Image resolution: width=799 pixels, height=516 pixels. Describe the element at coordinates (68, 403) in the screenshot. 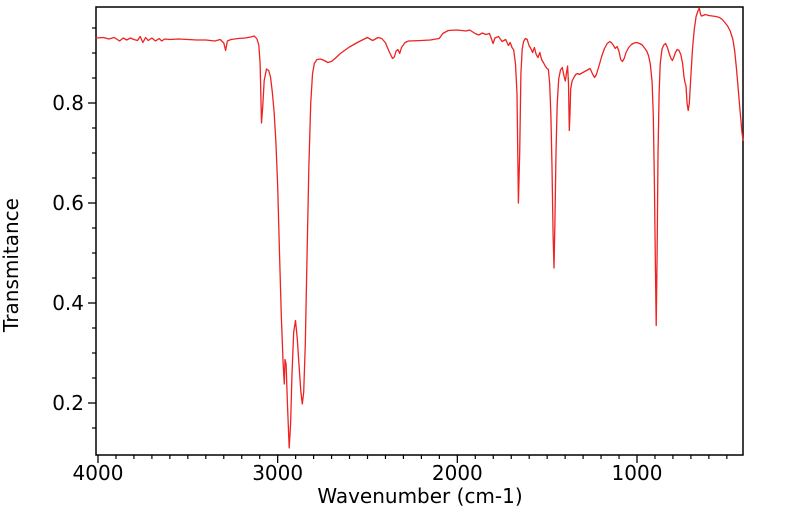

I see `y-tick-label: 0.2` at that location.